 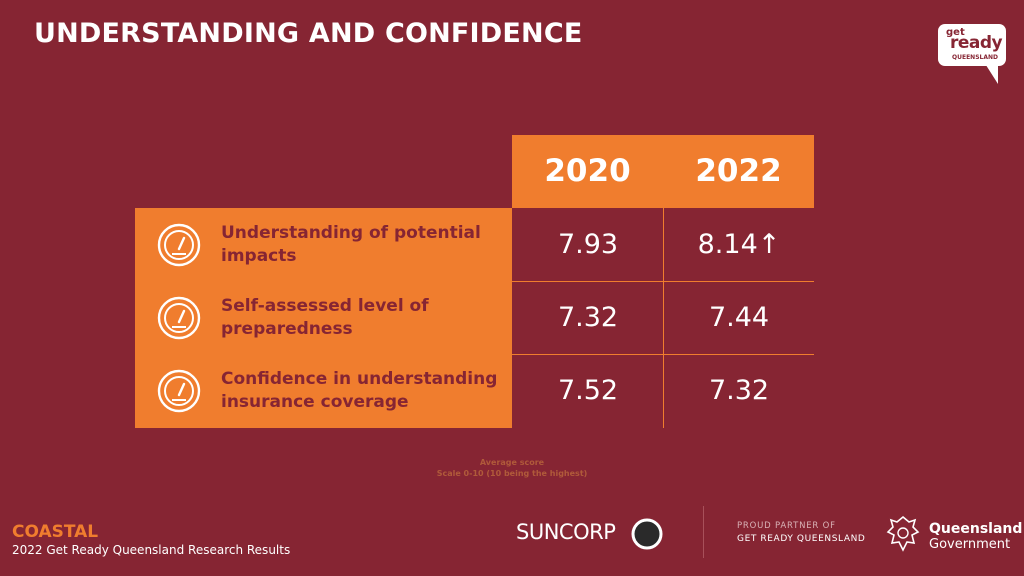 What do you see at coordinates (739, 317) in the screenshot?
I see `score-cell-2022: 7.44` at bounding box center [739, 317].